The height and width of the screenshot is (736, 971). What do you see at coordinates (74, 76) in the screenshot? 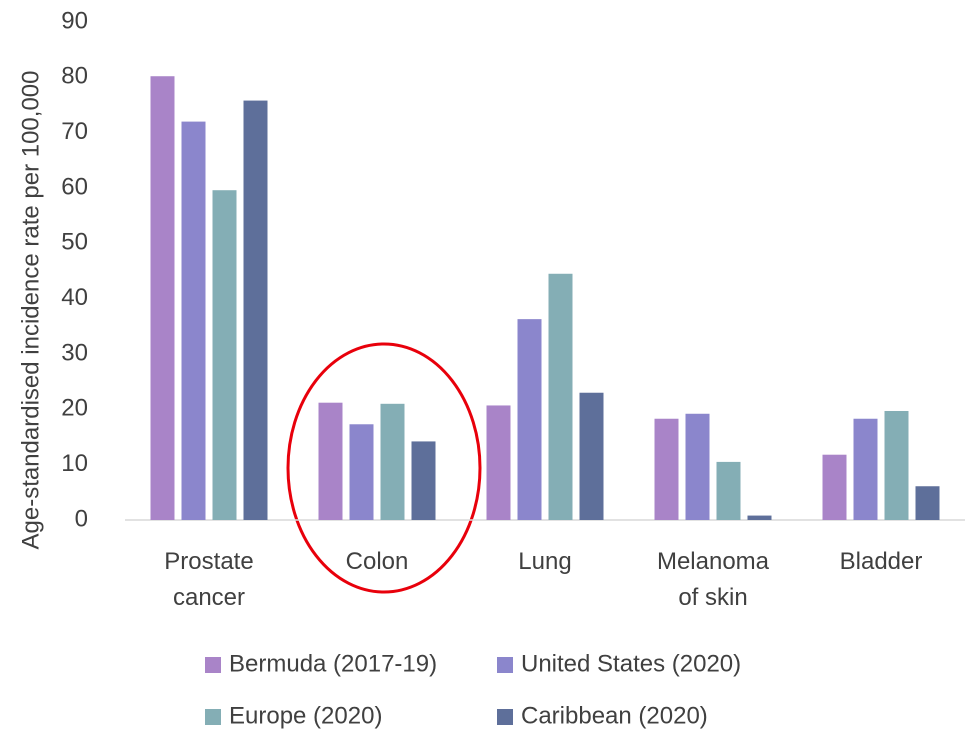
I see `y-tick-label: 80` at bounding box center [74, 76].